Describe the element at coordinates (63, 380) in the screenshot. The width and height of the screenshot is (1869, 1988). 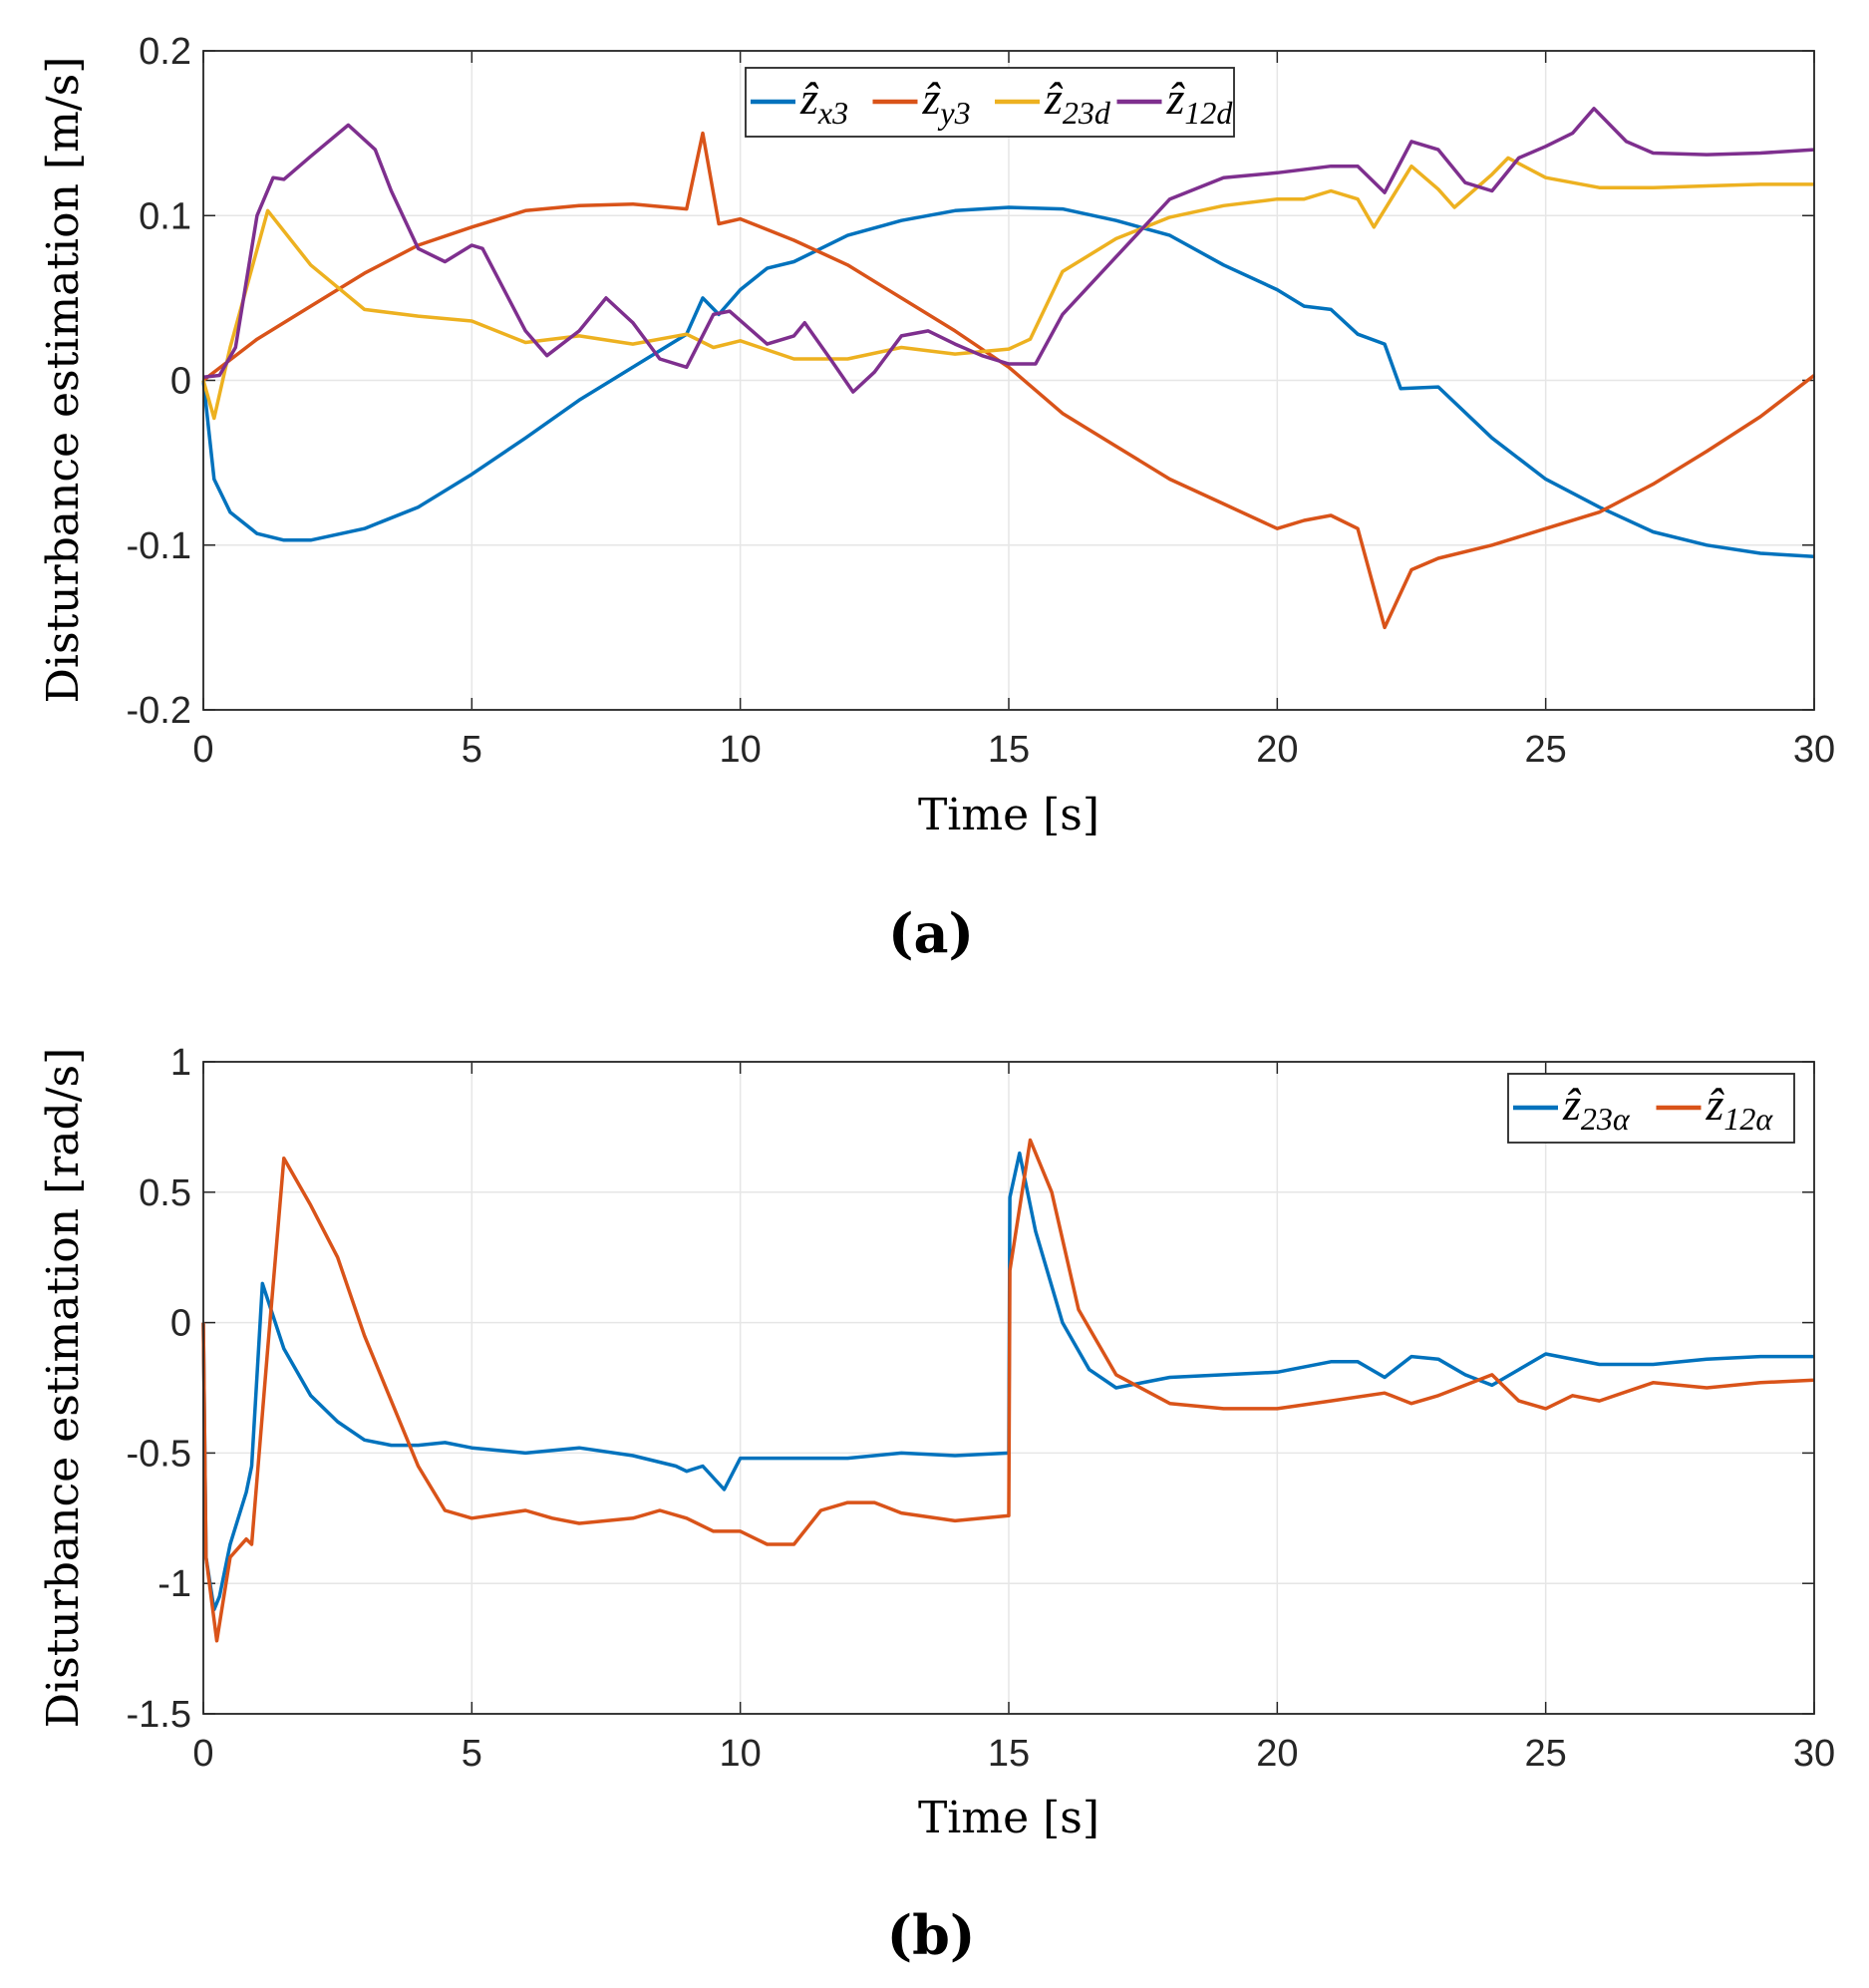
I see `y-axis-label: Disturbance estimation [m/s]` at that location.